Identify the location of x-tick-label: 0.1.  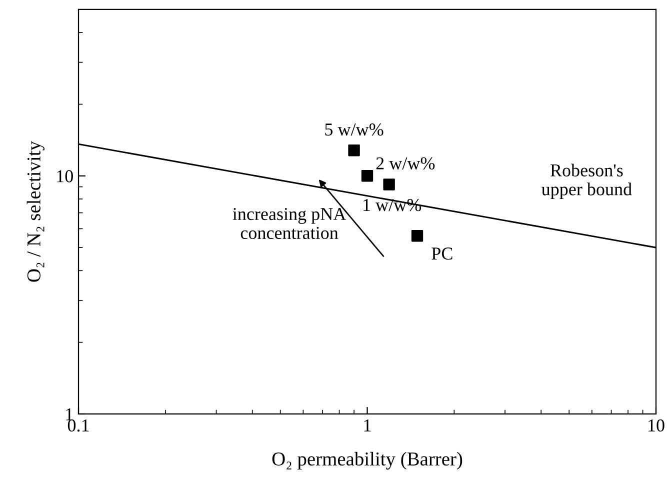
(78, 425).